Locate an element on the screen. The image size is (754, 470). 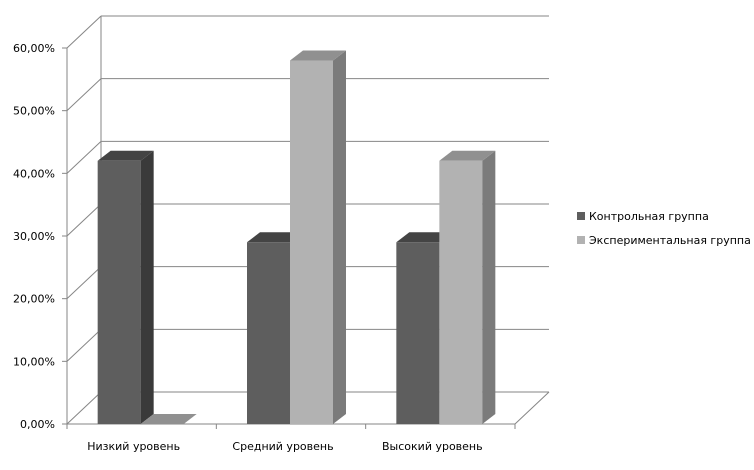
legend-label: Контрольная группа is located at coordinates (649, 216).